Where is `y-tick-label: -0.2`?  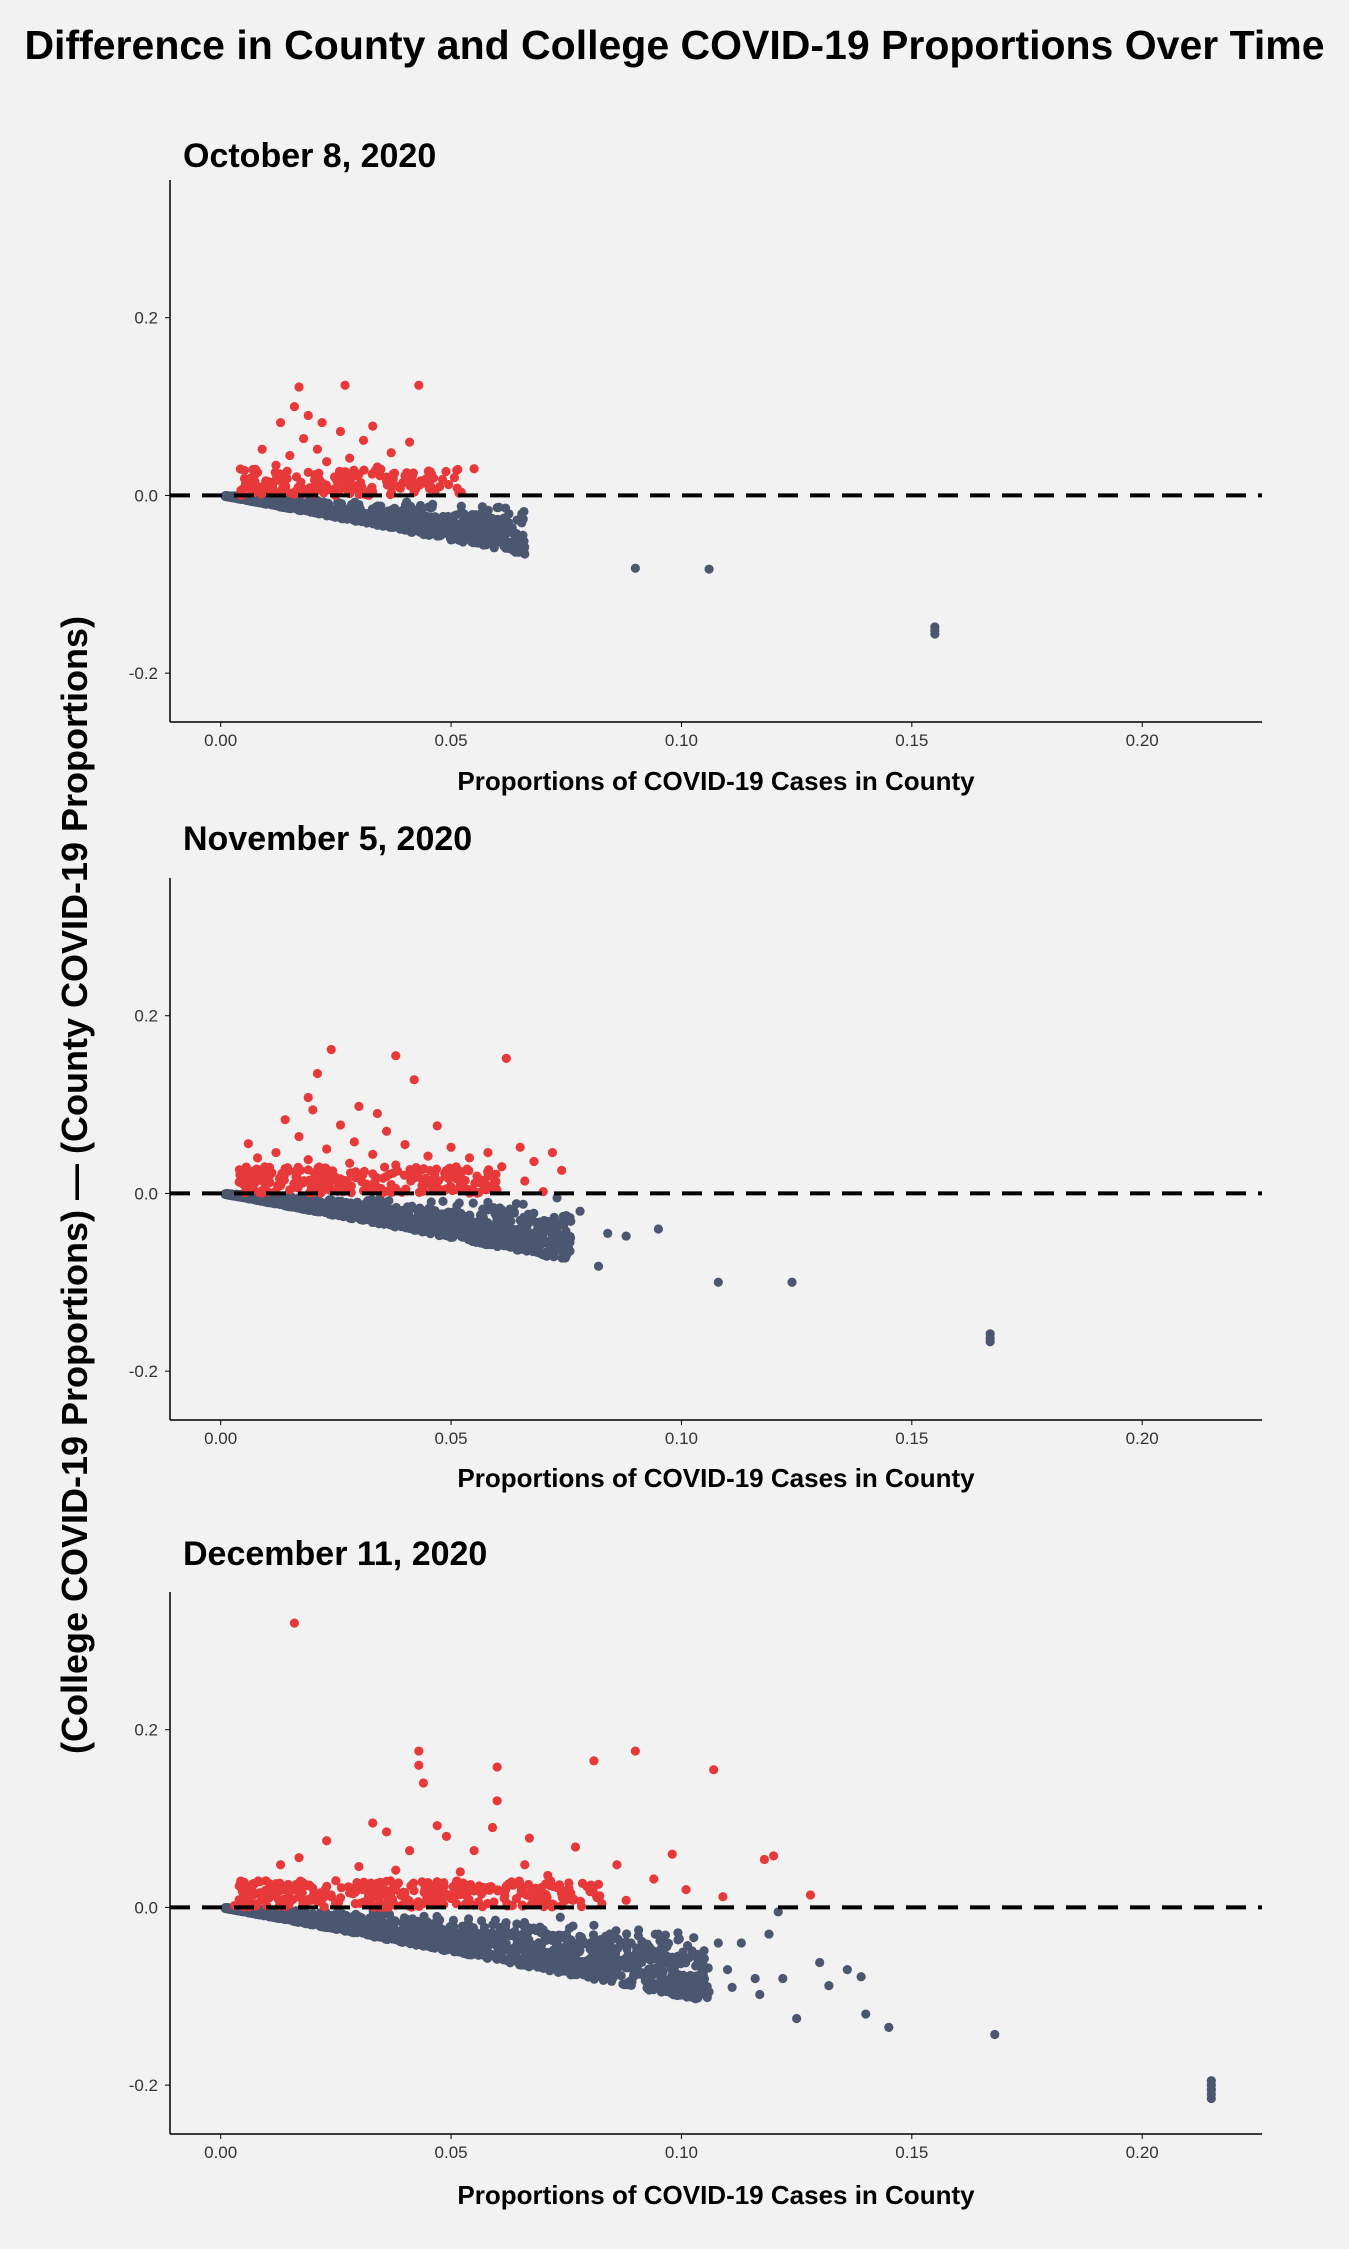 y-tick-label: -0.2 is located at coordinates (143, 2085).